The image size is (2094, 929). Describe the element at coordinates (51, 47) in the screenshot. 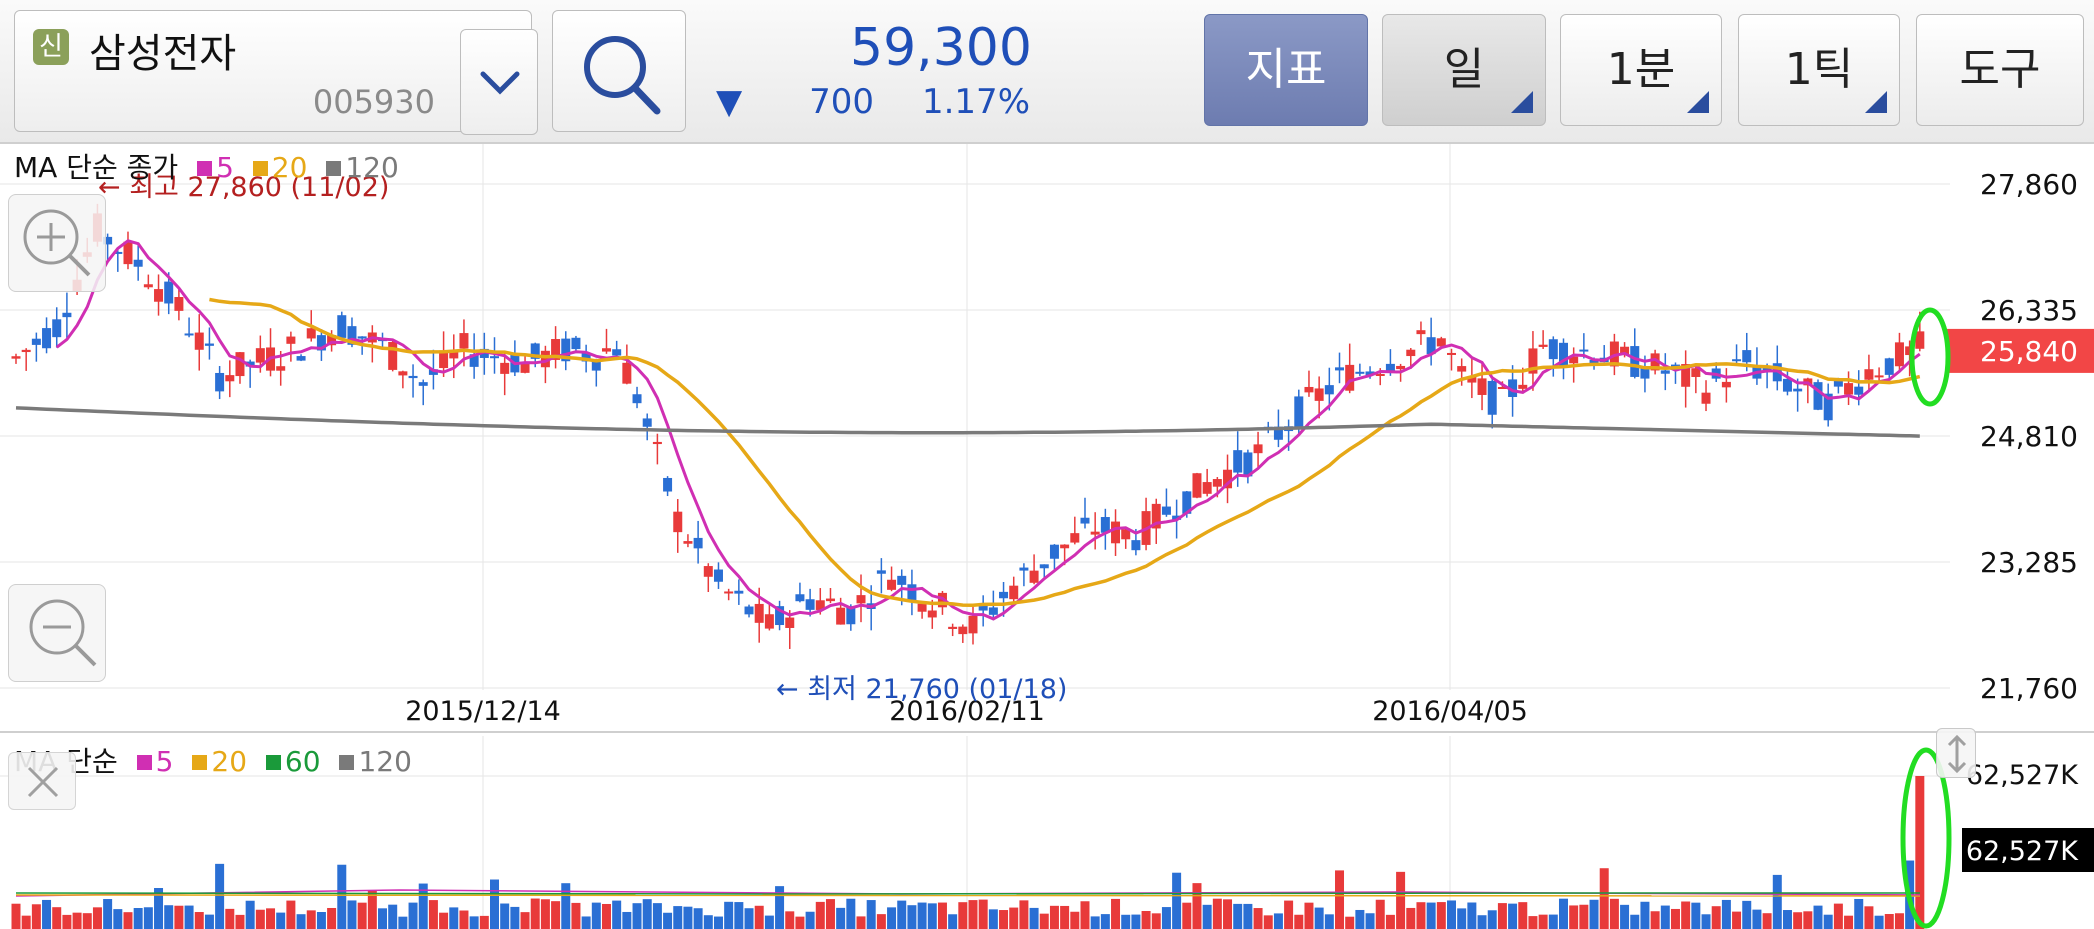

I see `new-badge: 신` at that location.